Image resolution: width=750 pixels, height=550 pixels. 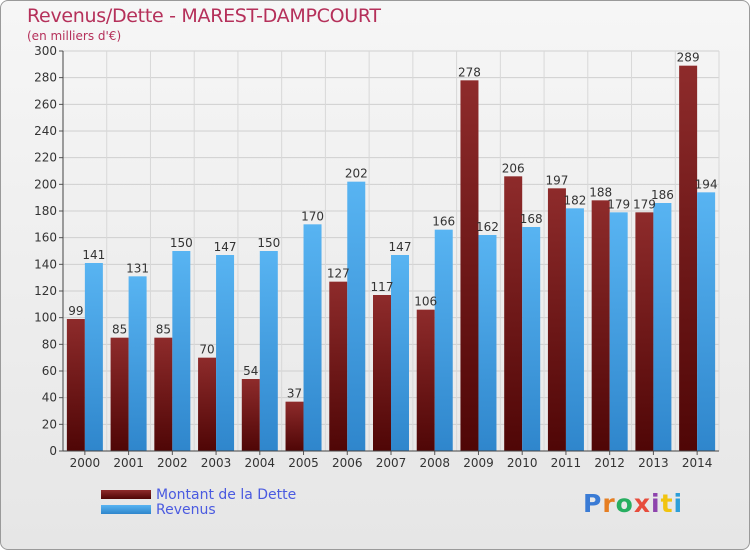 What do you see at coordinates (45, 211) in the screenshot?
I see `y-tick-label: 180` at bounding box center [45, 211].